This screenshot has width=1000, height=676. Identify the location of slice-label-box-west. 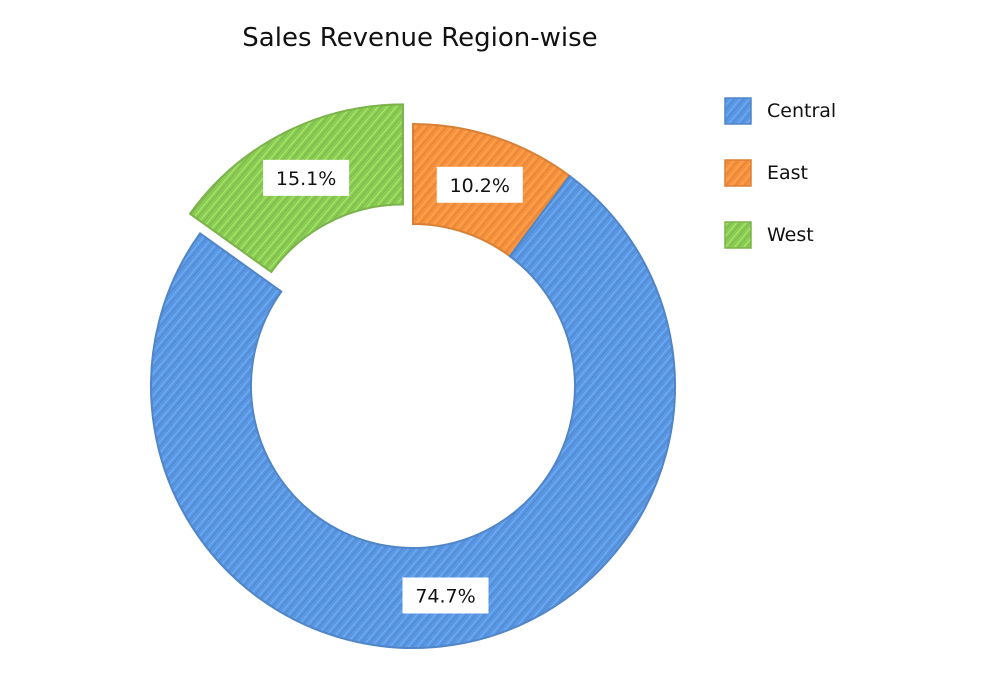
(306, 177).